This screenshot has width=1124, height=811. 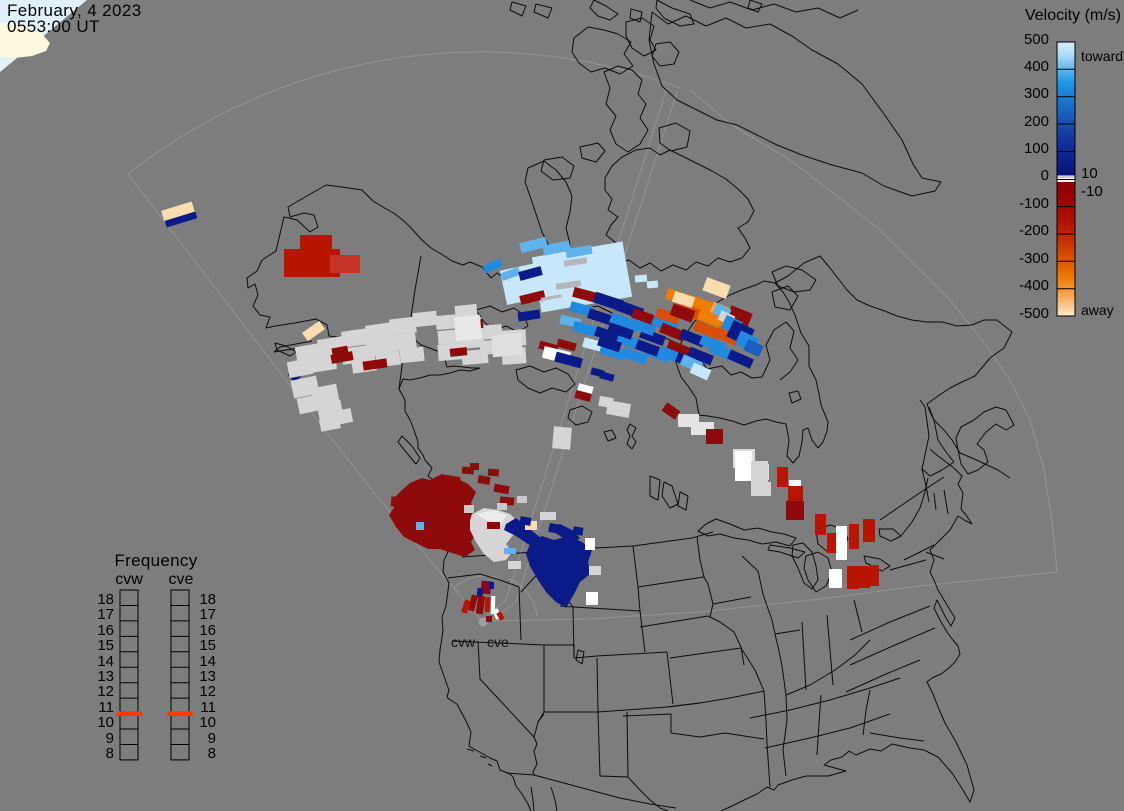 I want to click on svg-text: 0, so click(x=1045, y=175).